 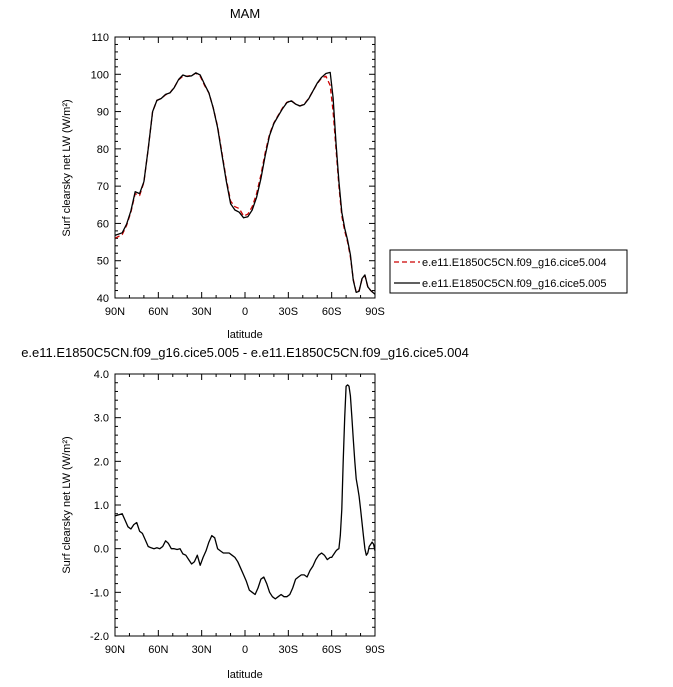 I want to click on top-ytick-label: 90, so click(x=103, y=113).